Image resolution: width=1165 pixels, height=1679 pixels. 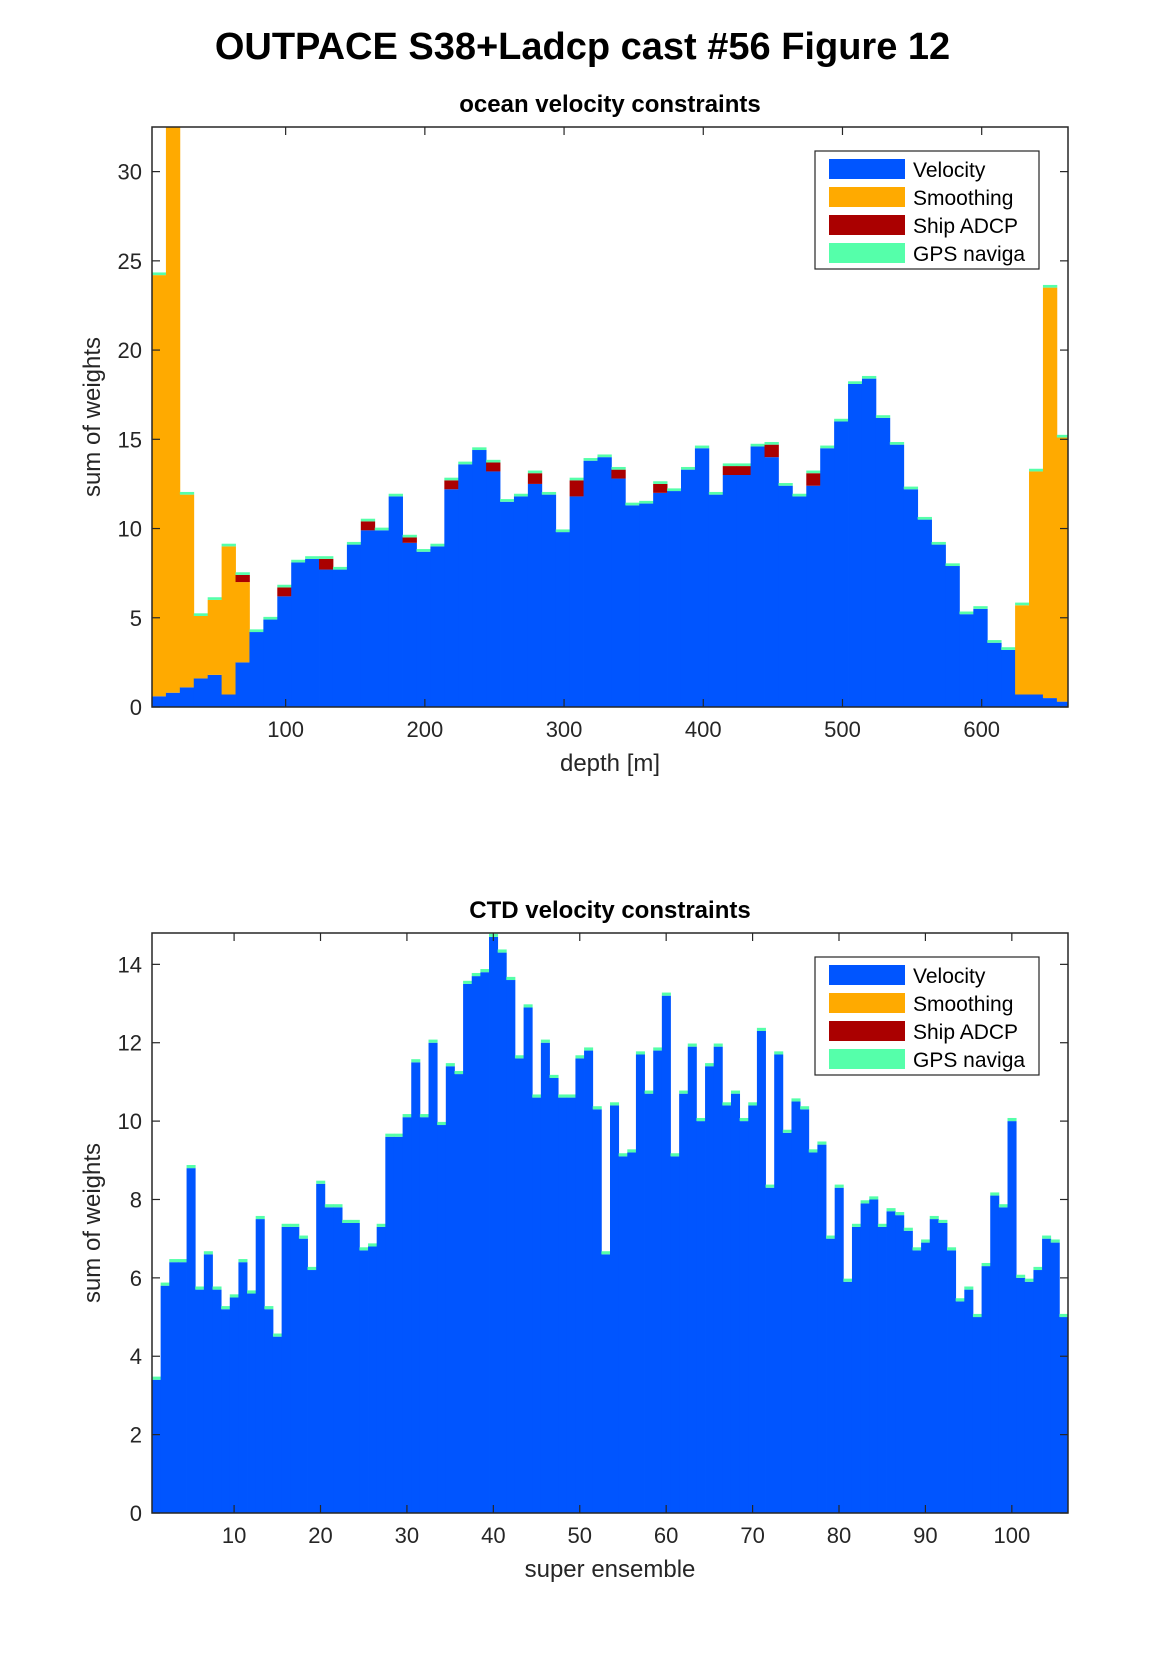 What do you see at coordinates (493, 1535) in the screenshot?
I see `x-tick-label: 40` at bounding box center [493, 1535].